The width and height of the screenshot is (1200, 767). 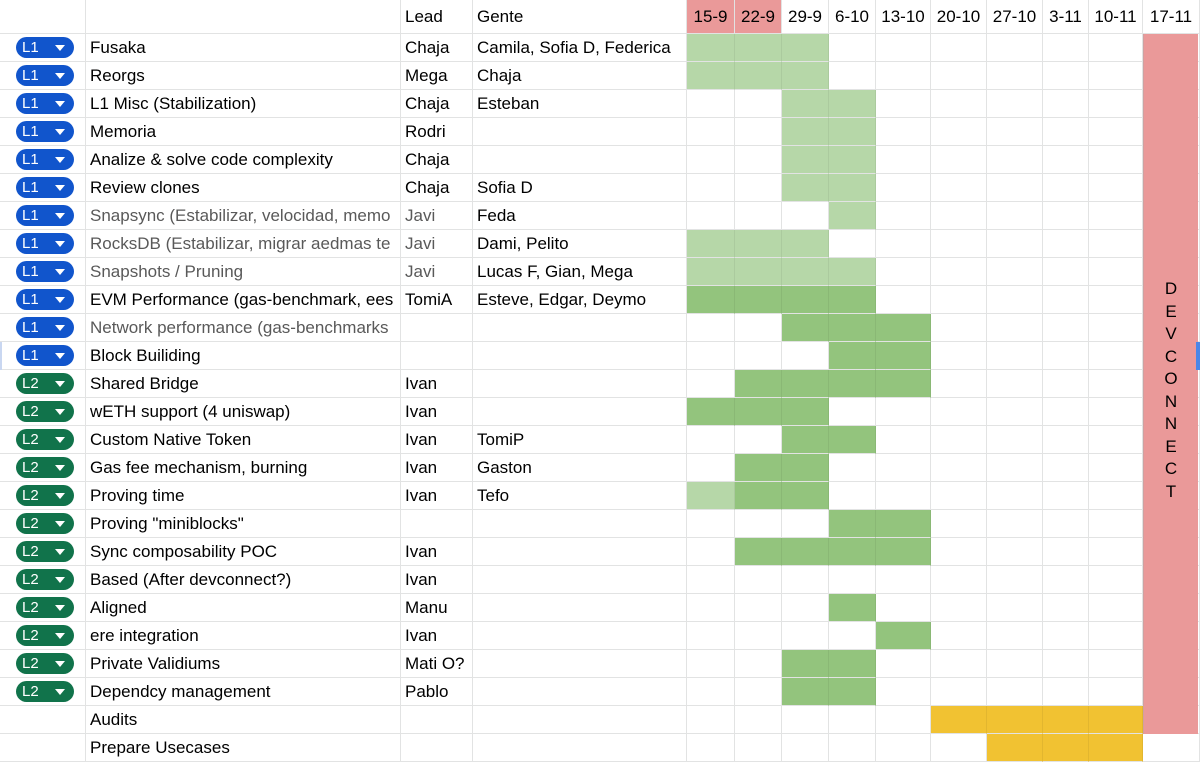 I want to click on header-week-3-11: 3-11, so click(x=1066, y=17).